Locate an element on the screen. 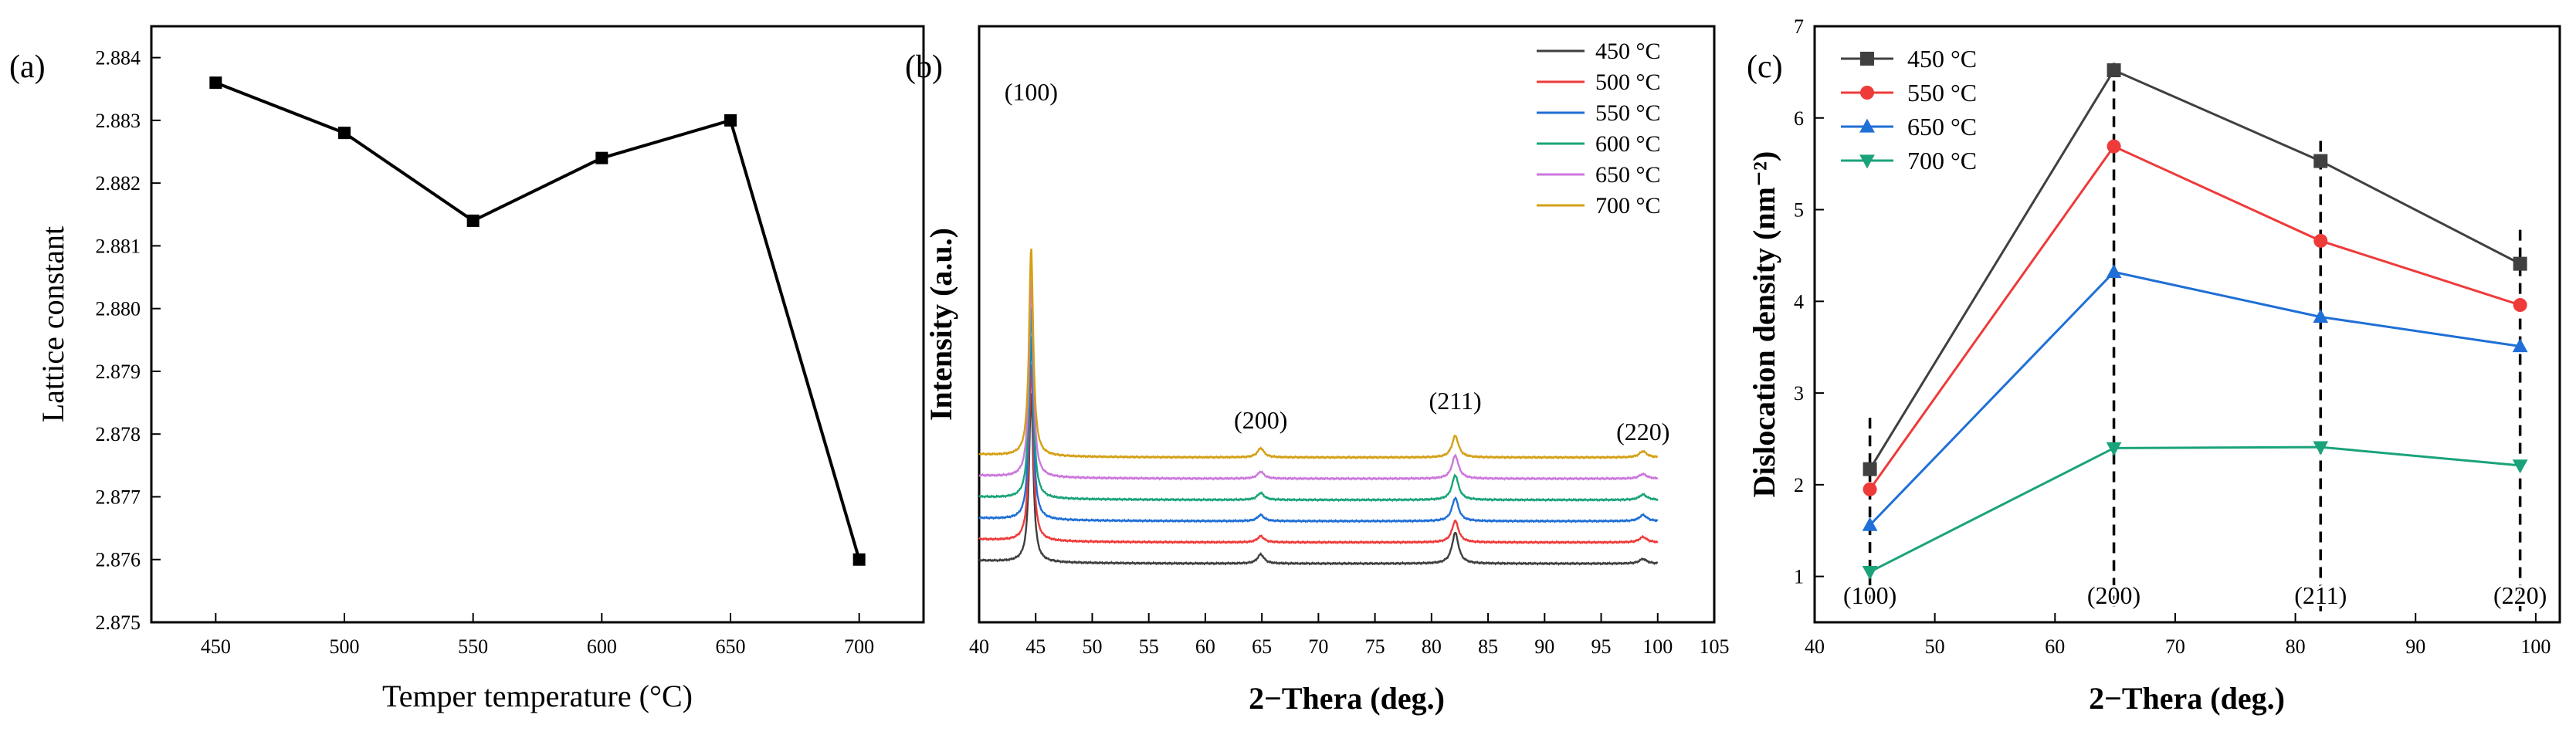 This screenshot has width=2576, height=735. panel-c-y-tick-label: 4 is located at coordinates (1799, 301).